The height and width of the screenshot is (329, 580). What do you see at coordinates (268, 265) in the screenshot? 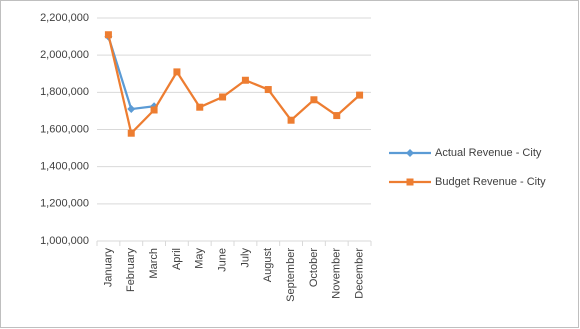
I see `x-tick-label: August` at bounding box center [268, 265].